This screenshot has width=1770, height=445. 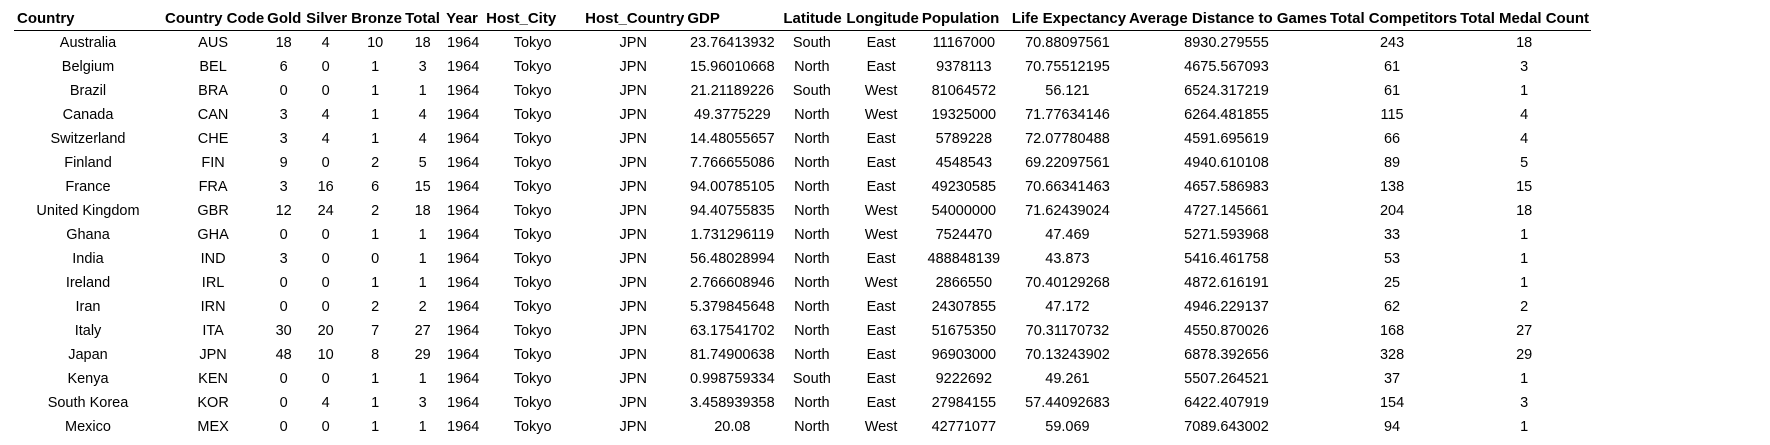 What do you see at coordinates (1067, 235) in the screenshot?
I see `cell-life-expectancy: 47.469` at bounding box center [1067, 235].